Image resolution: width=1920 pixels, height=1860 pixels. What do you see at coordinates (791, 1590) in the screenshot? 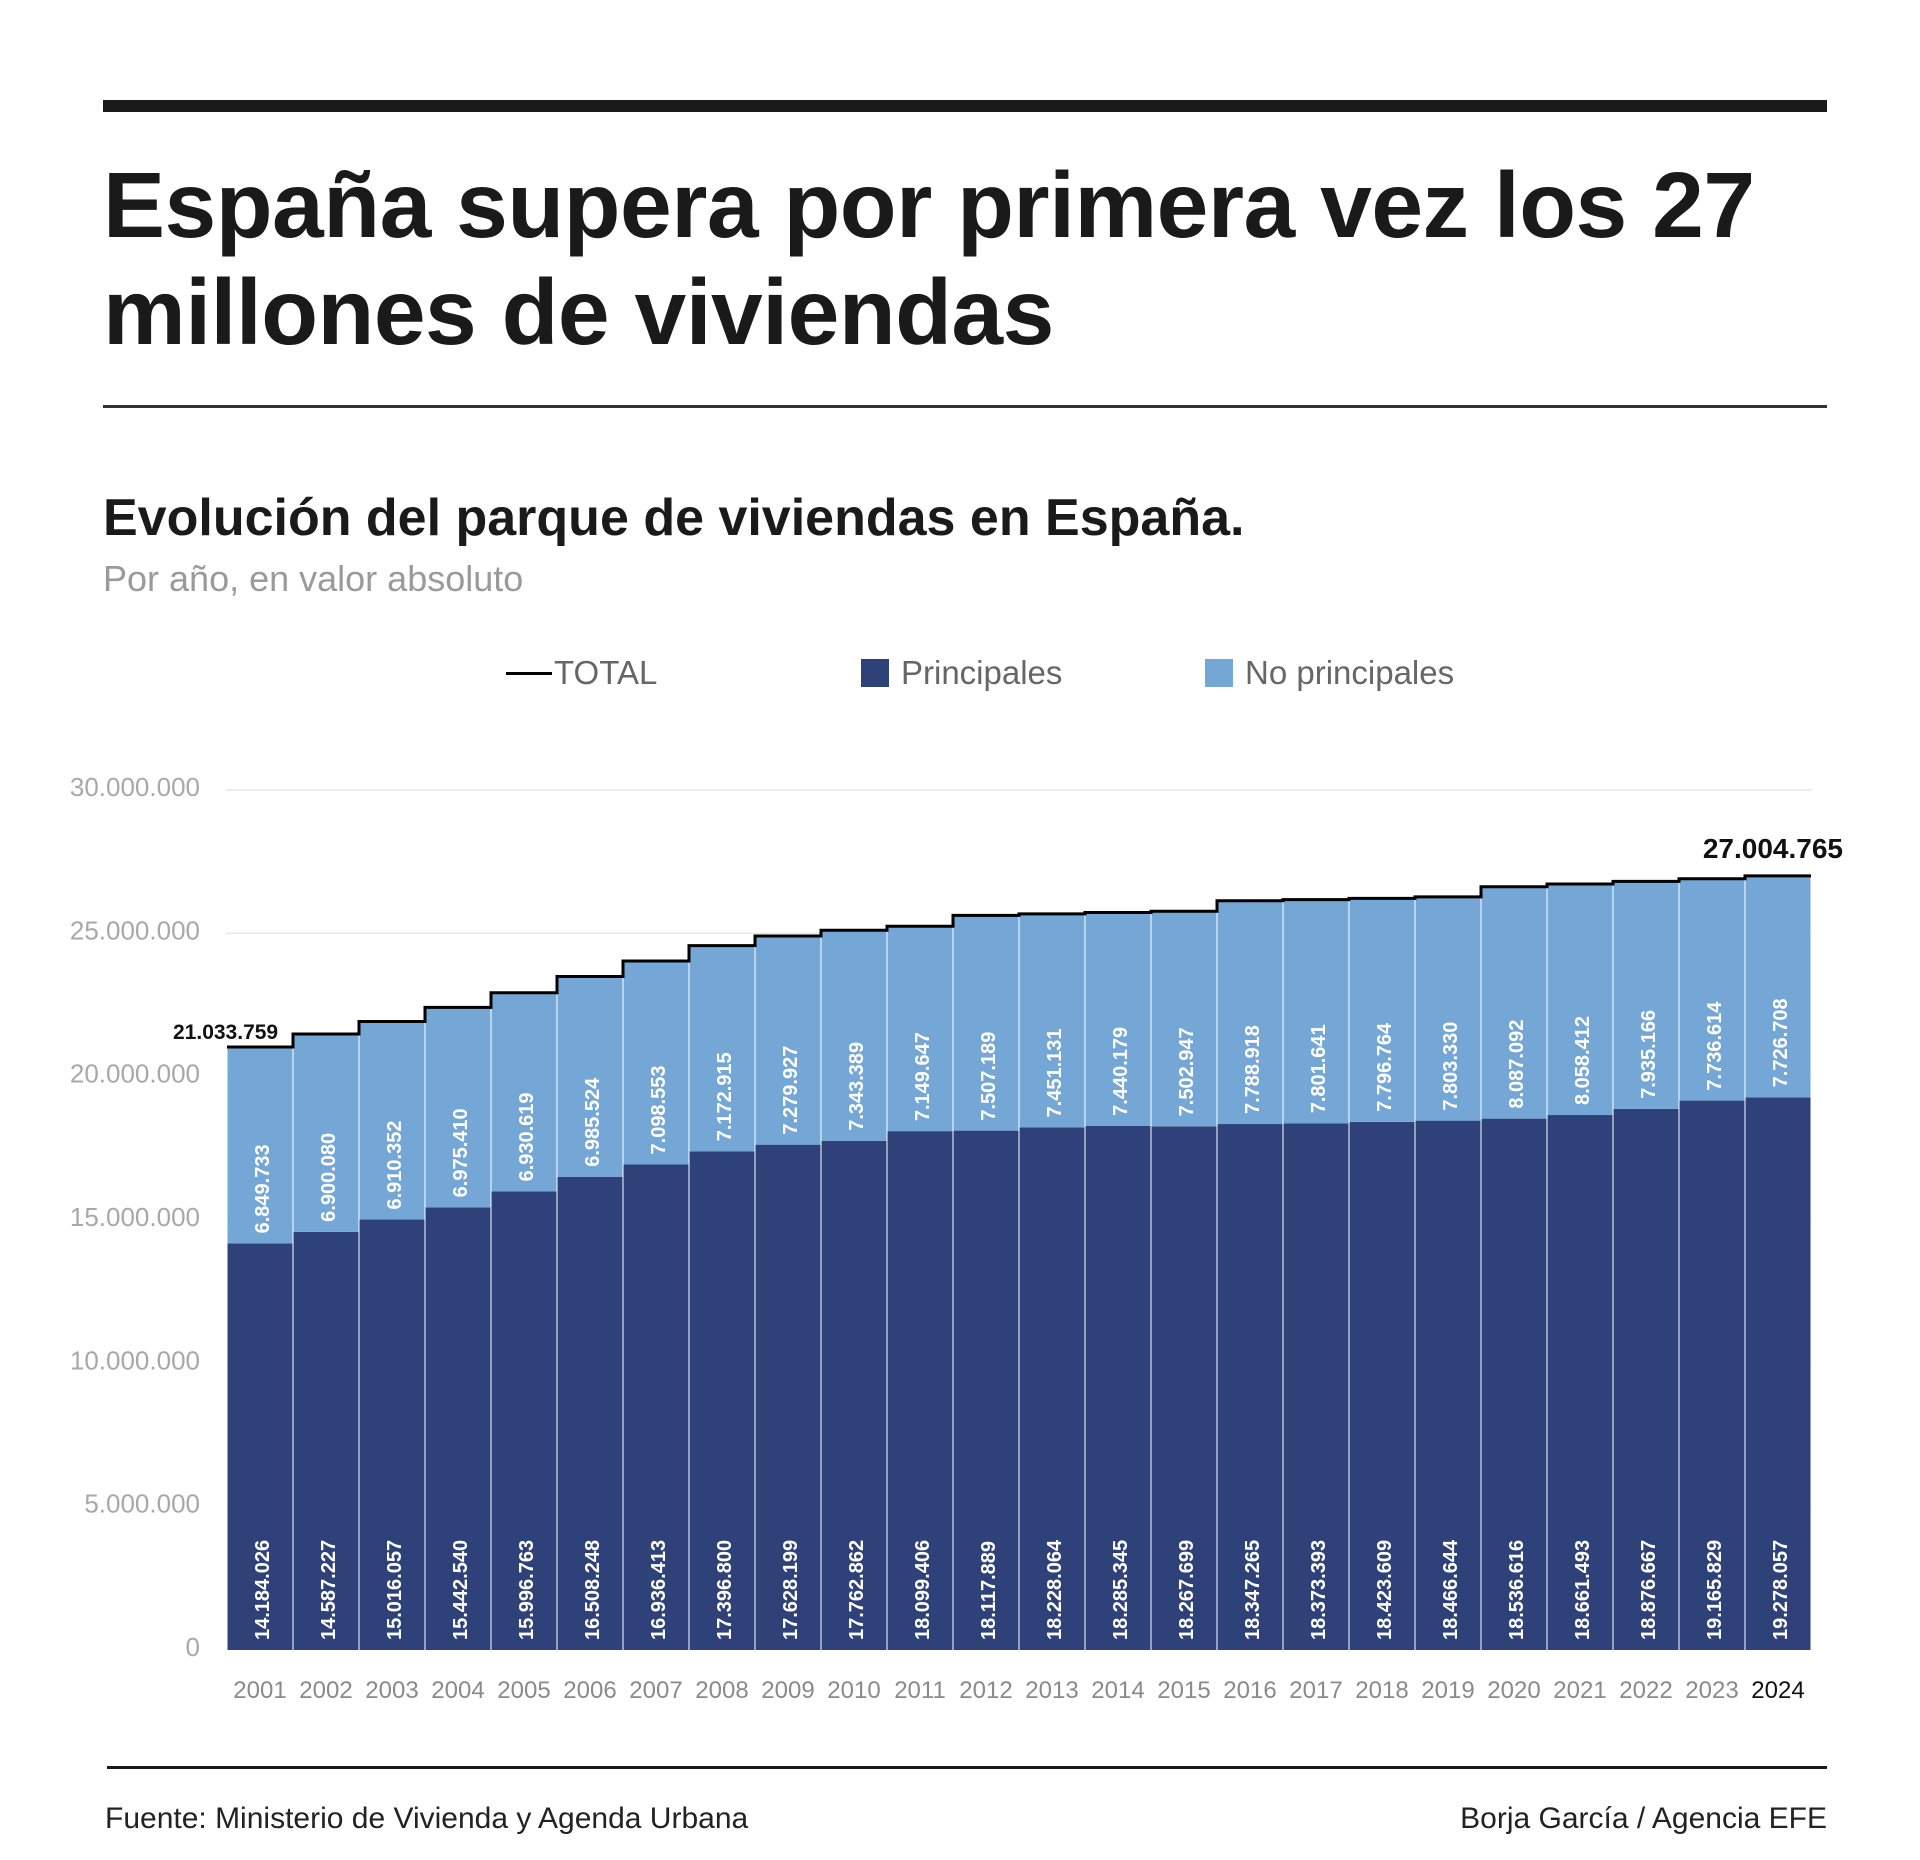
I see `principales-value-label: 17.628.199` at bounding box center [791, 1590].